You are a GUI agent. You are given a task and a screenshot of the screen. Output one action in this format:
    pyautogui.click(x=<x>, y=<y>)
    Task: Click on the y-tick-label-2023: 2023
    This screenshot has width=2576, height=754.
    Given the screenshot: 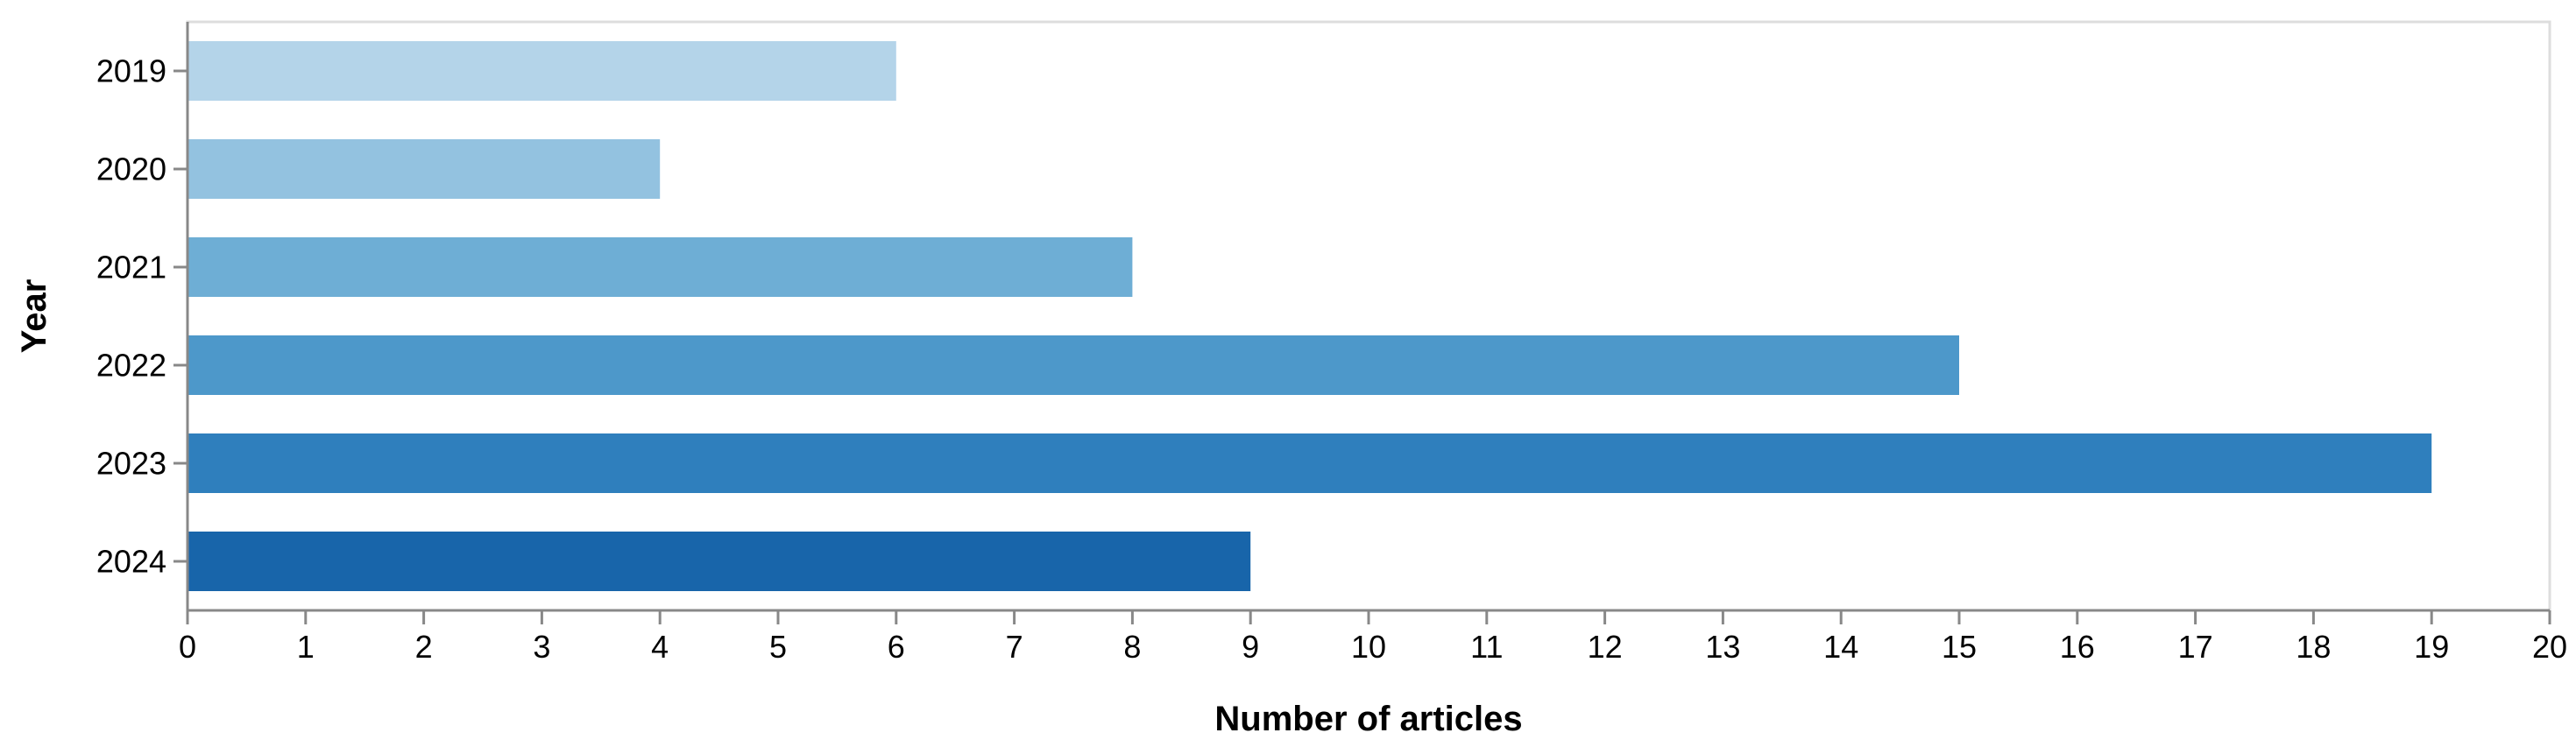 What is the action you would take?
    pyautogui.click(x=131, y=464)
    